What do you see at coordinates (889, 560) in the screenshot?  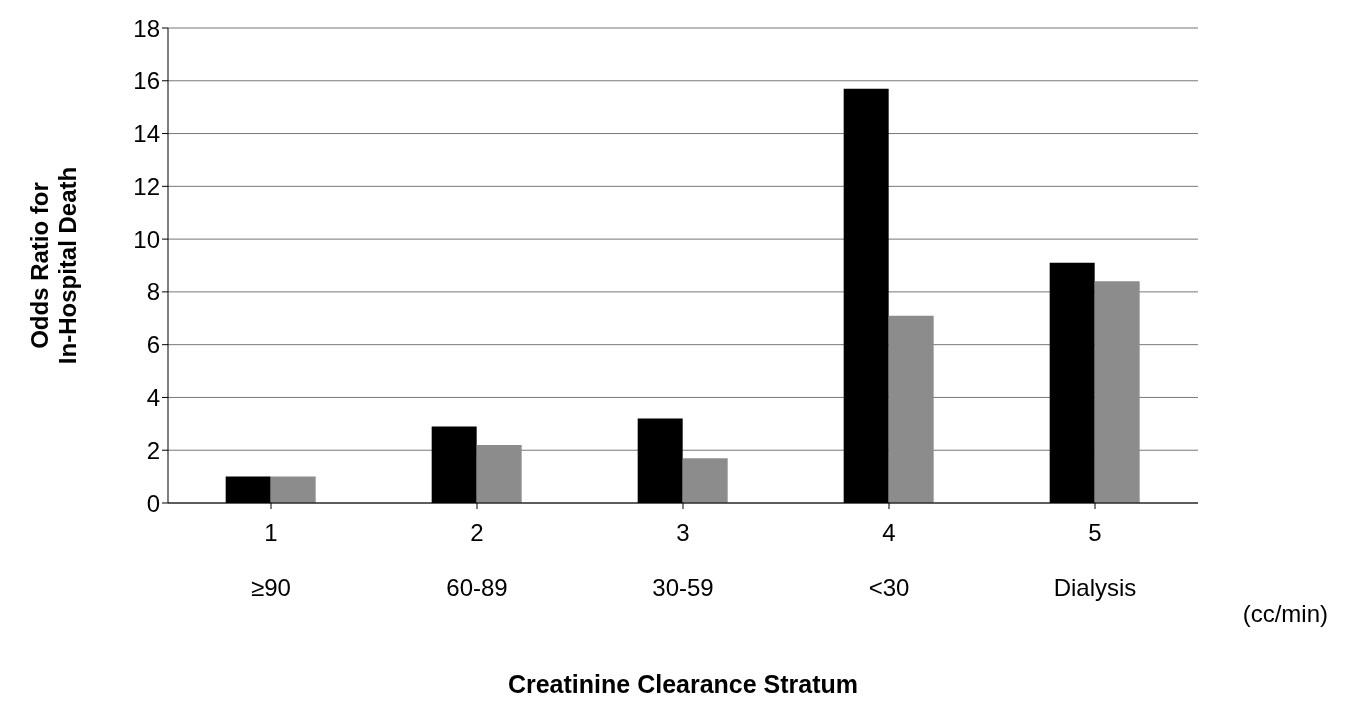 I see `x-tick-label: 4 <30` at bounding box center [889, 560].